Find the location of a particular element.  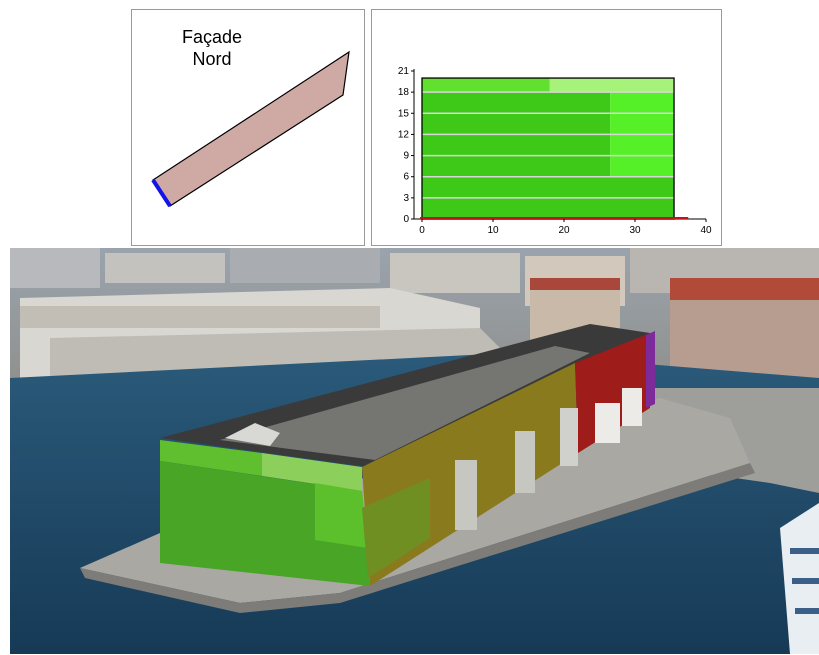

roof-texture is located at coordinates (405, 403).